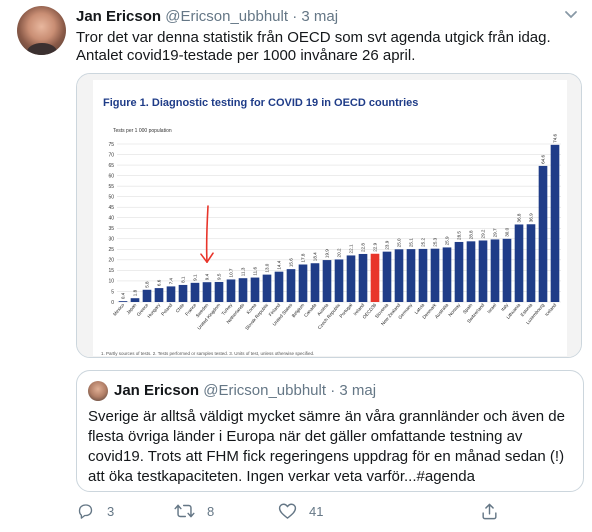 Image resolution: width=592 pixels, height=532 pixels. What do you see at coordinates (471, 234) in the screenshot?
I see `data-label: 28.8` at bounding box center [471, 234].